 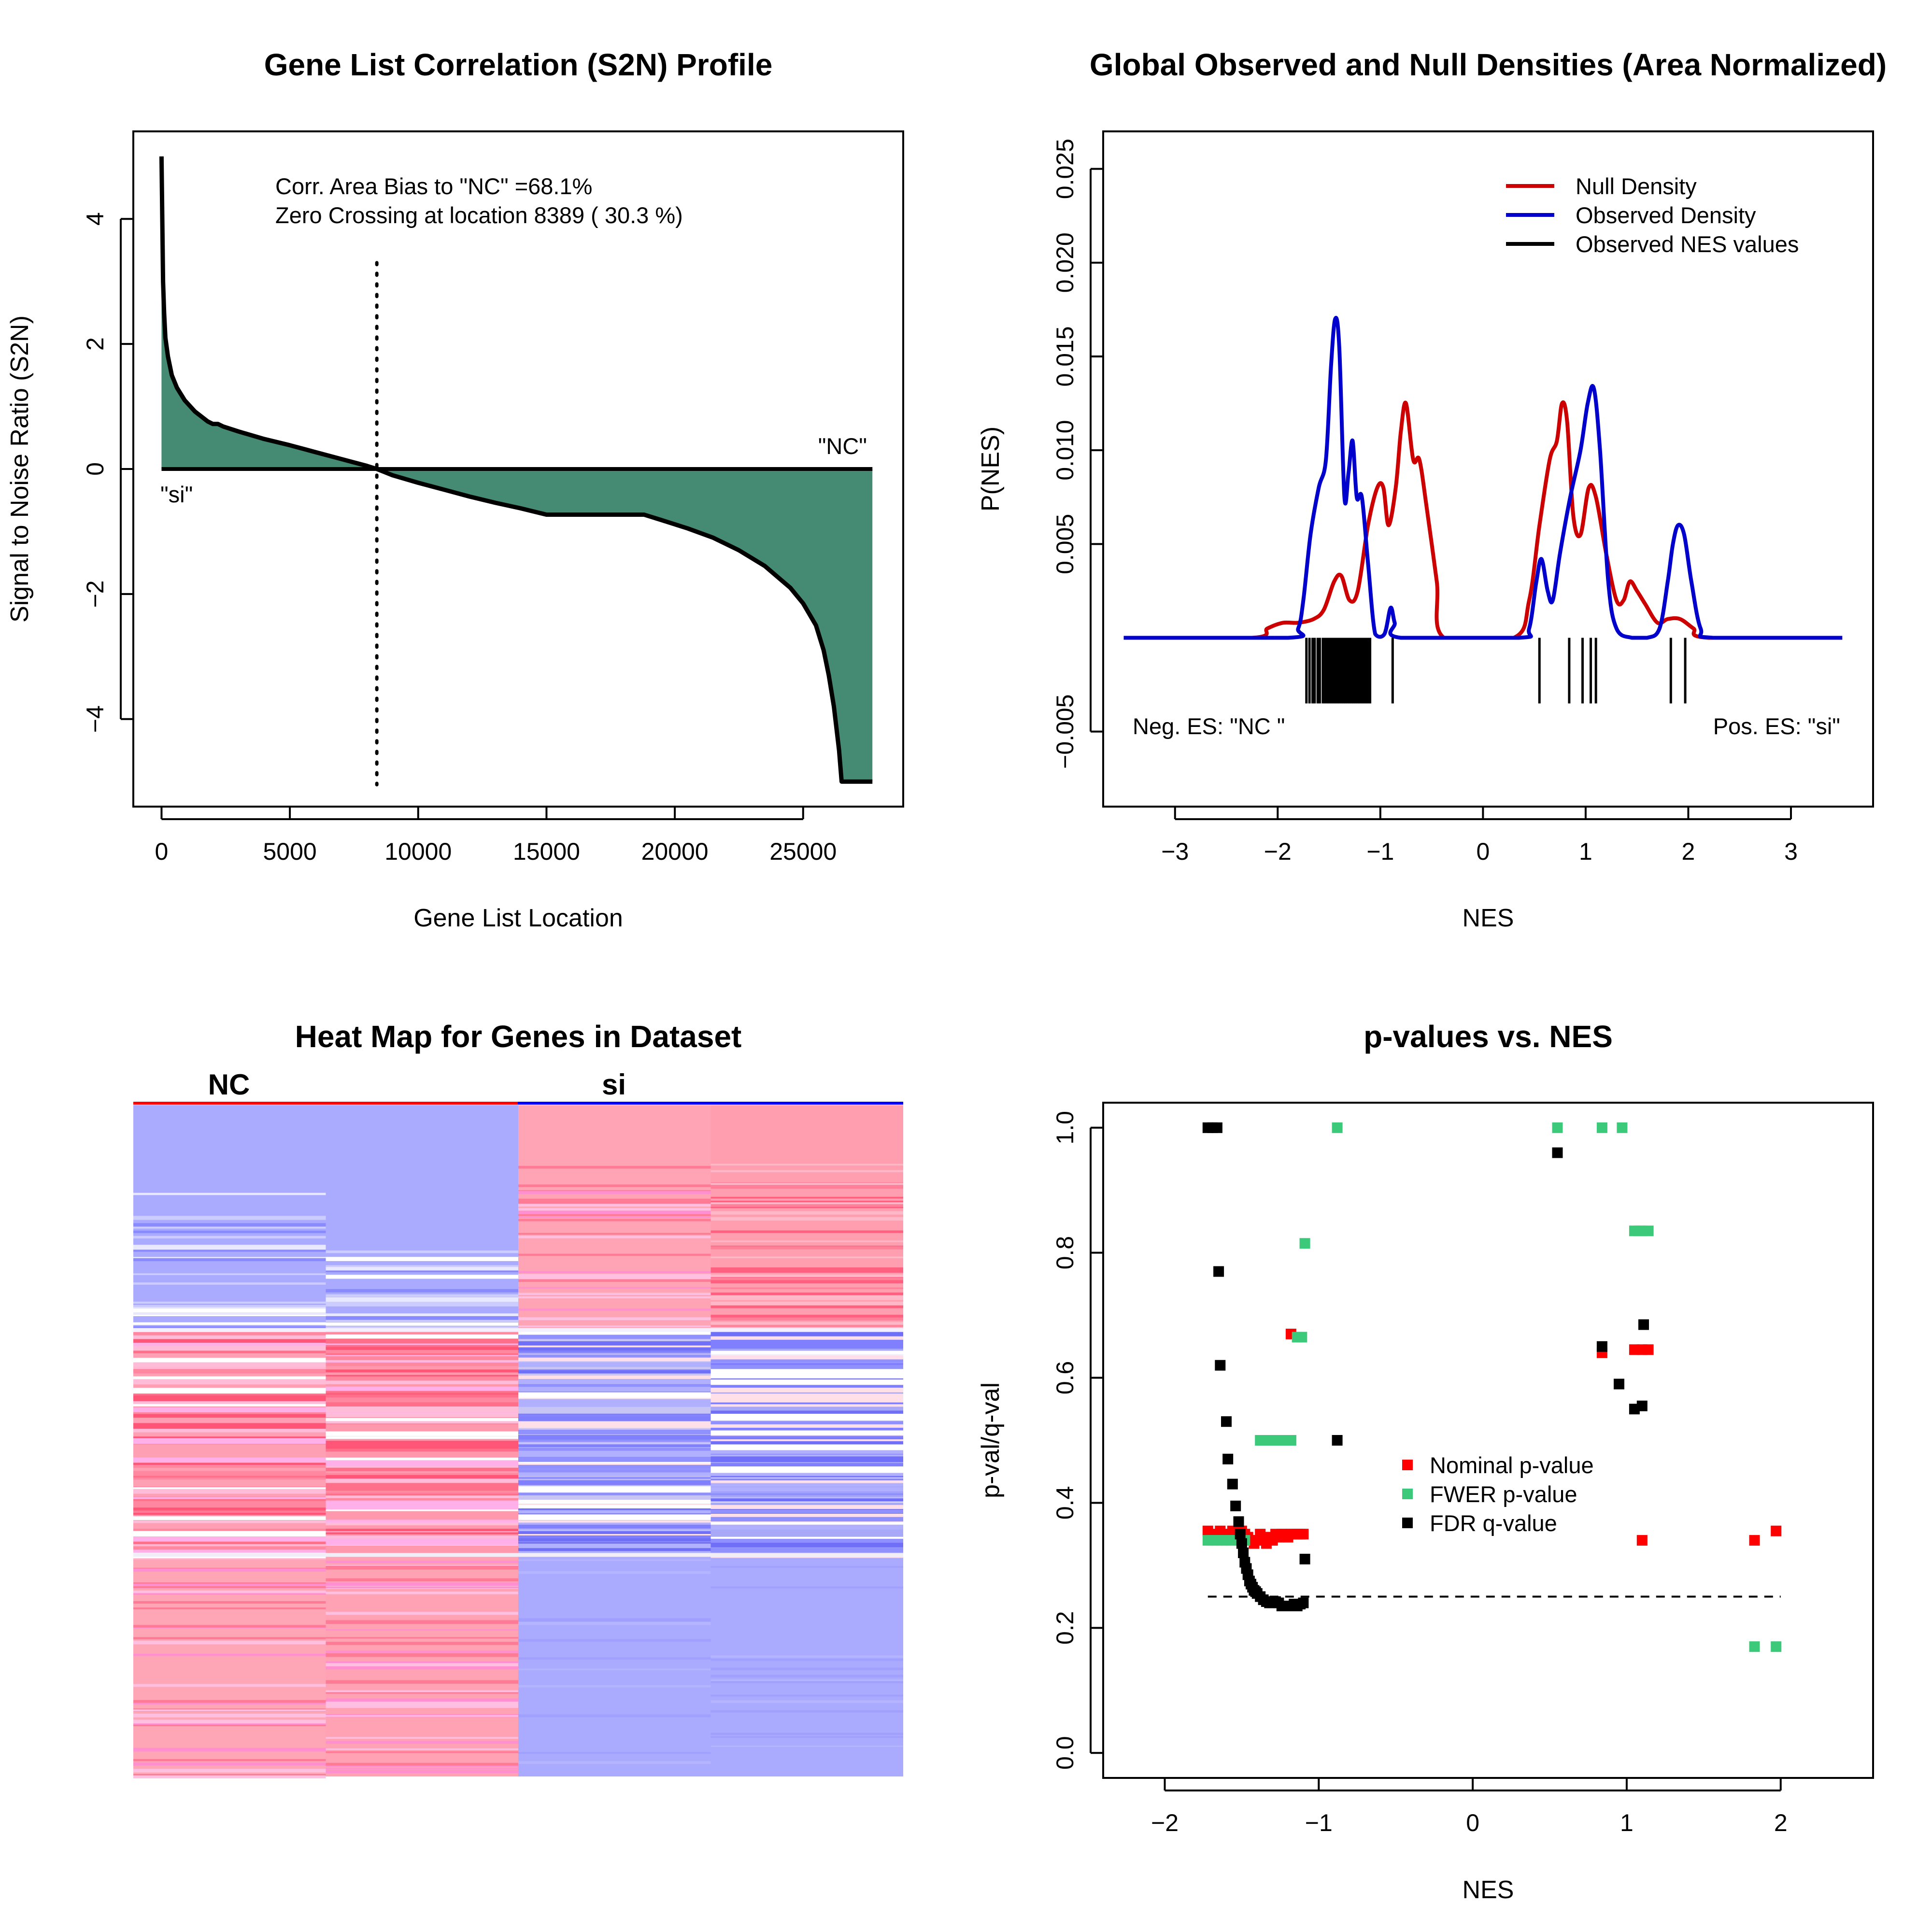 I want to click on pvalue-x-tick-label: 1, so click(x=1627, y=1822).